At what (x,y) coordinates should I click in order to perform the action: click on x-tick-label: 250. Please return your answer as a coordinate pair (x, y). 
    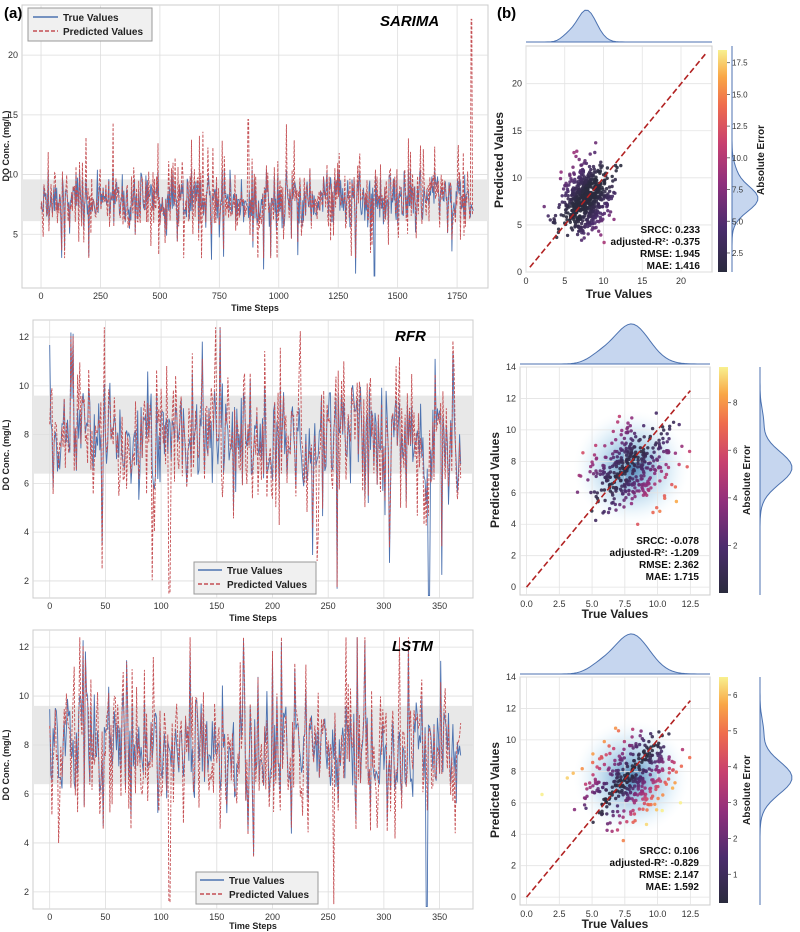
    Looking at the image, I should click on (100, 296).